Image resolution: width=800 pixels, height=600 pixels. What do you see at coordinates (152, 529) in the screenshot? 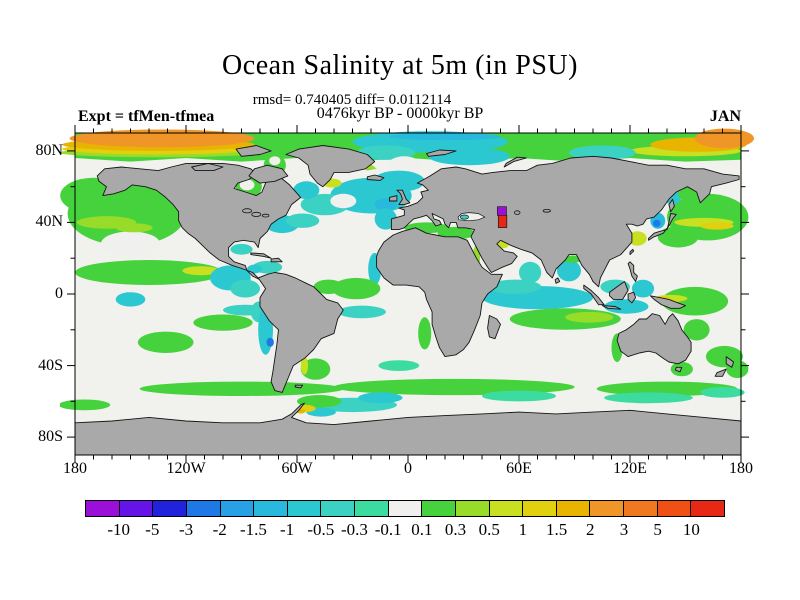
I see `colorbar-level-label: -5` at bounding box center [152, 529].